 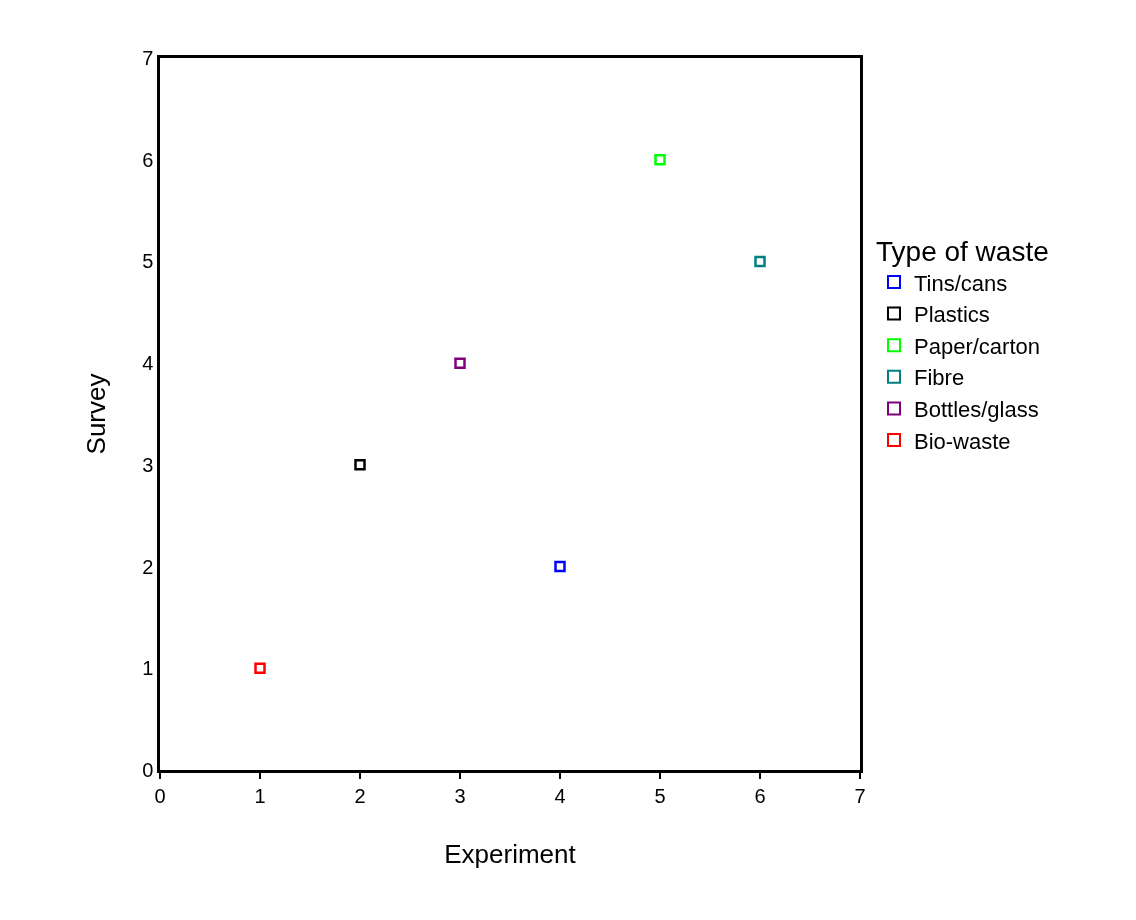 What do you see at coordinates (360, 795) in the screenshot?
I see `x-tick-label: 2` at bounding box center [360, 795].